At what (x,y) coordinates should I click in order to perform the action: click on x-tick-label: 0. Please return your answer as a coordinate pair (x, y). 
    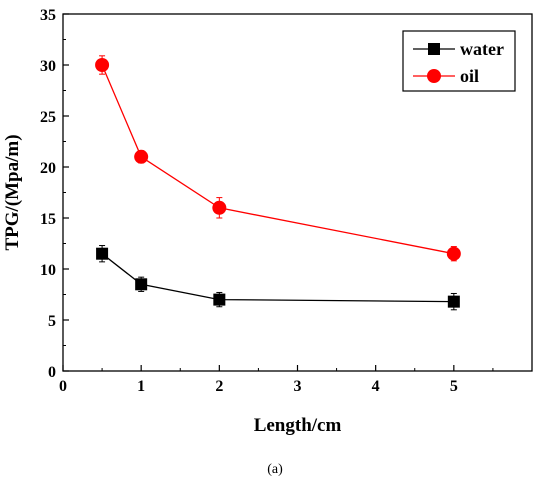
    Looking at the image, I should click on (63, 386).